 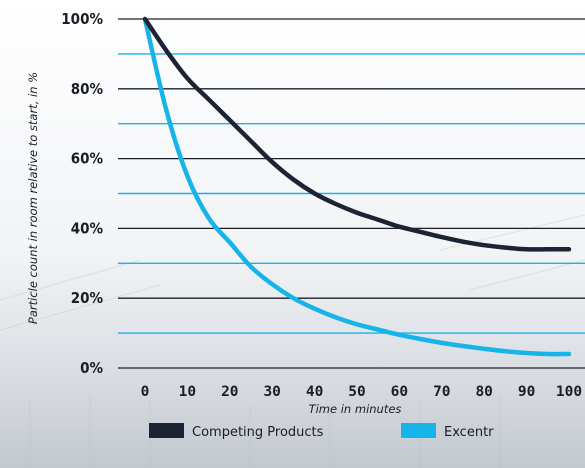 I want to click on x-tick-label: 10, so click(x=187, y=392).